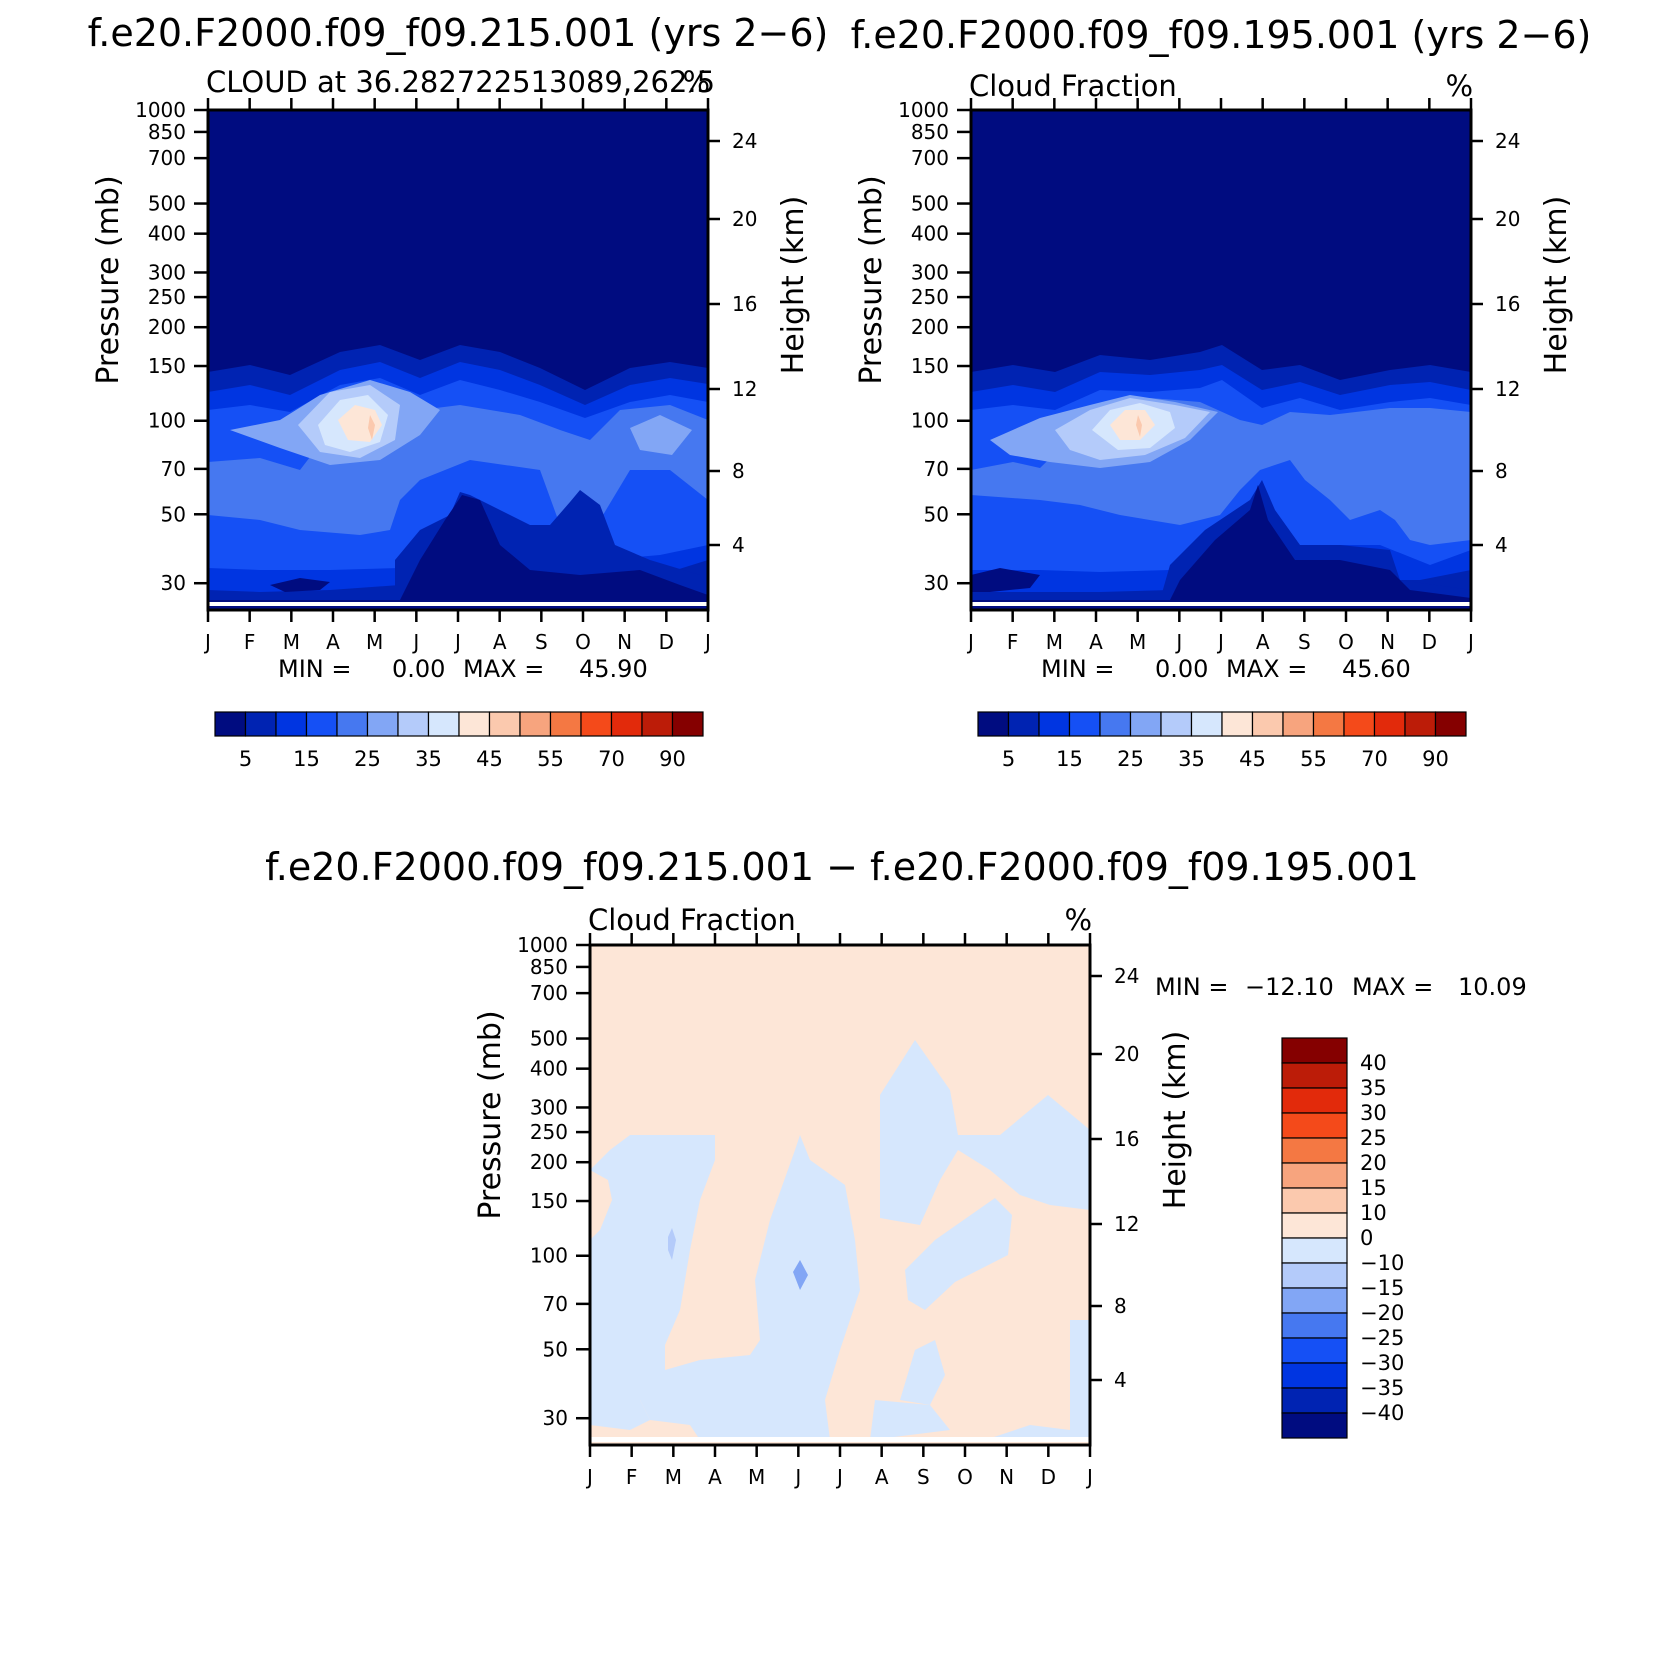 The width and height of the screenshot is (1669, 1669). Describe the element at coordinates (661, 435) in the screenshot. I see `panel-1-fill-5b` at that location.